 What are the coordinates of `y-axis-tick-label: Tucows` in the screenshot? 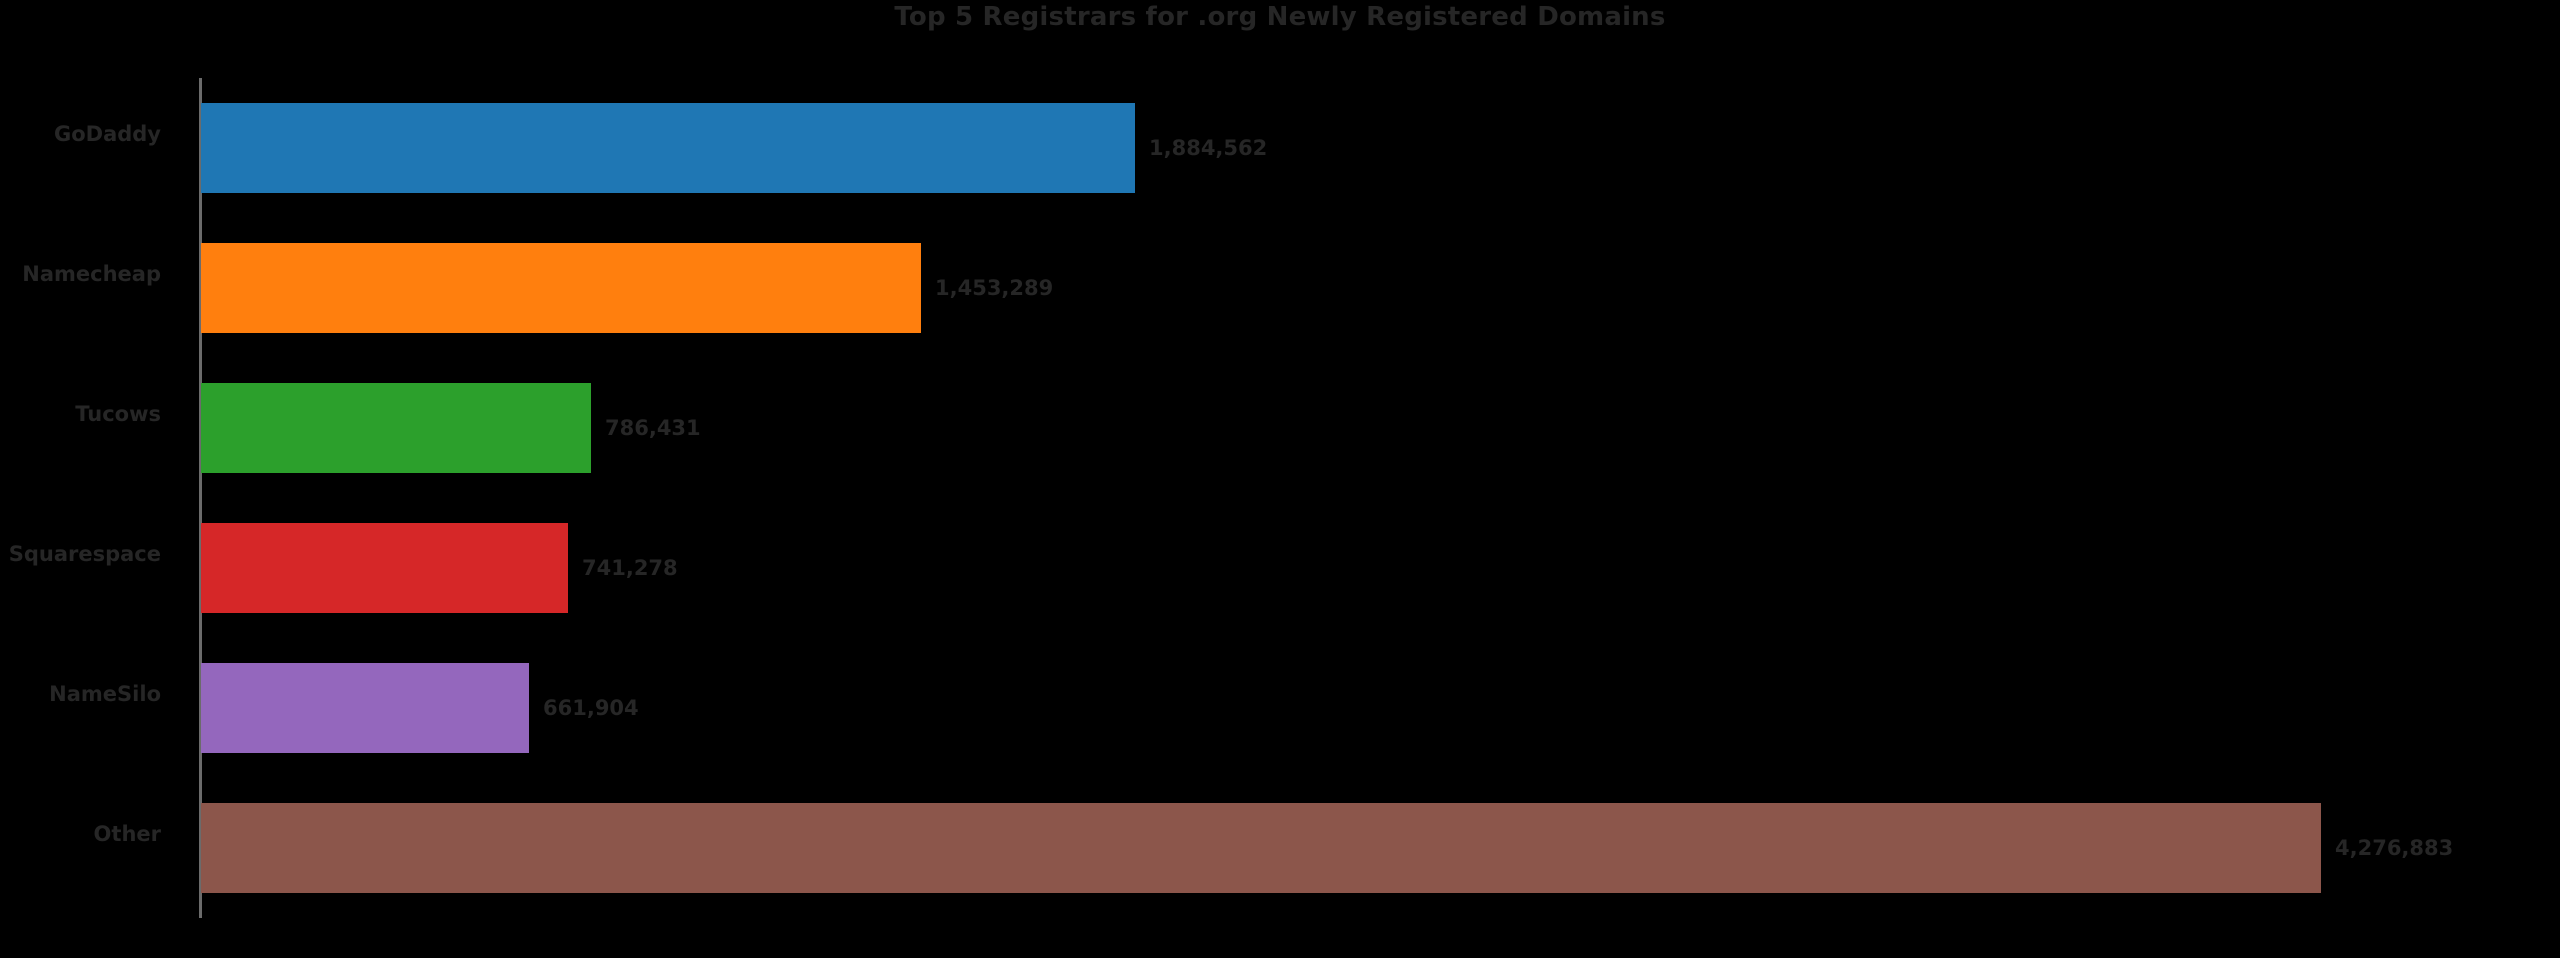 It's located at (118, 414).